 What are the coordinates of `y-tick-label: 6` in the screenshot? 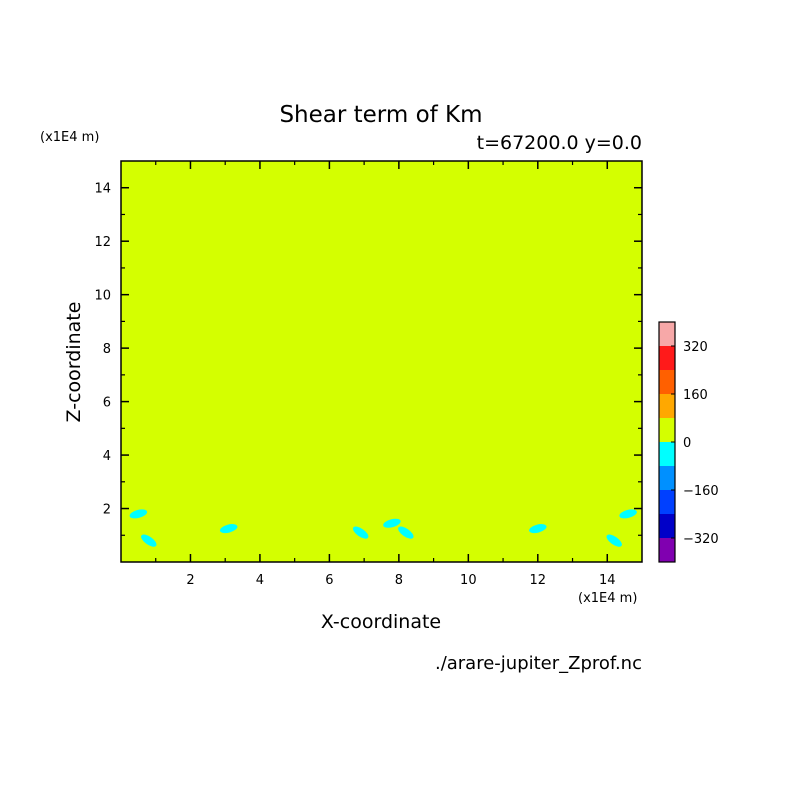 It's located at (107, 403).